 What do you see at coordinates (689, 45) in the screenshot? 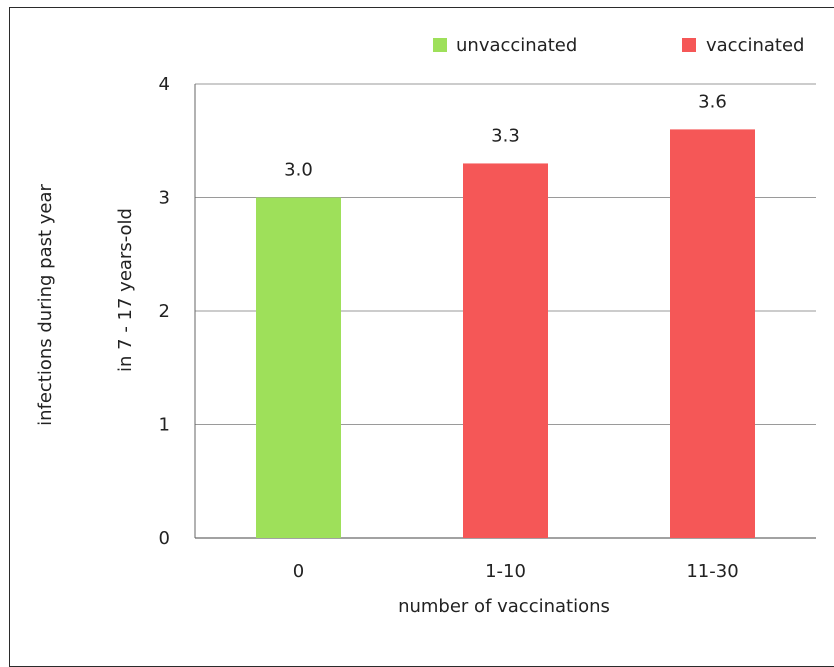
I see `legend-swatch-vaccinated` at bounding box center [689, 45].